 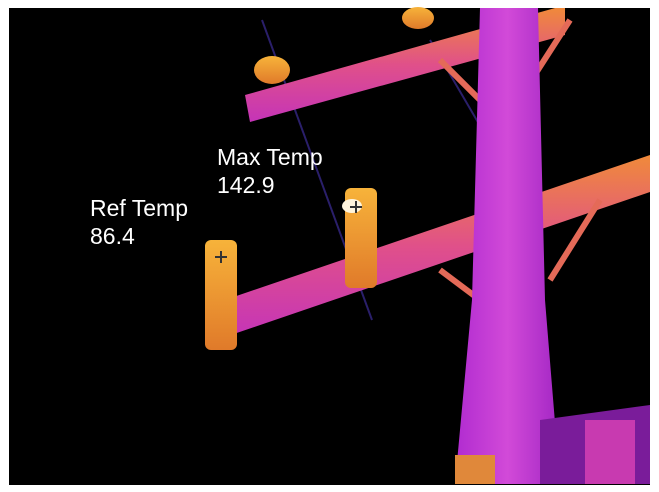 I want to click on annotation-label: Ref Temp, so click(x=139, y=208).